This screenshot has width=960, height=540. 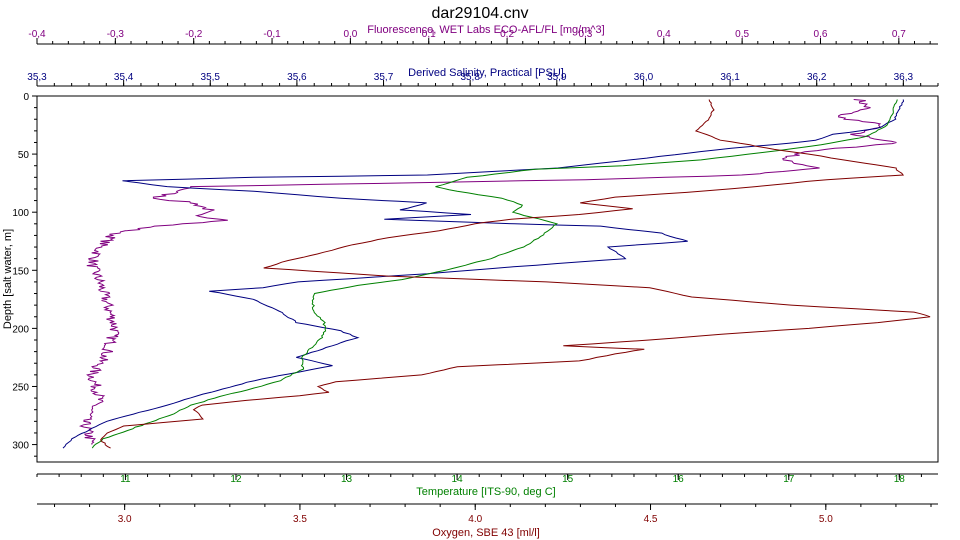 I want to click on depth-tick-label: 200, so click(x=20, y=329).